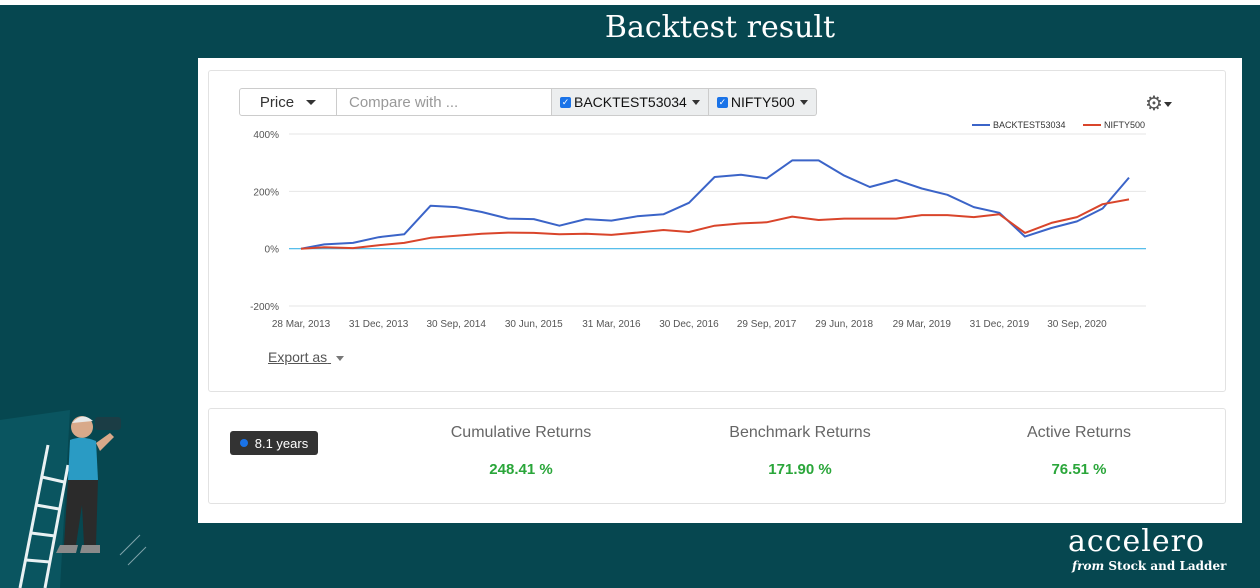  Describe the element at coordinates (800, 432) in the screenshot. I see `benchmark-returns-label: Benchmark Returns` at that location.